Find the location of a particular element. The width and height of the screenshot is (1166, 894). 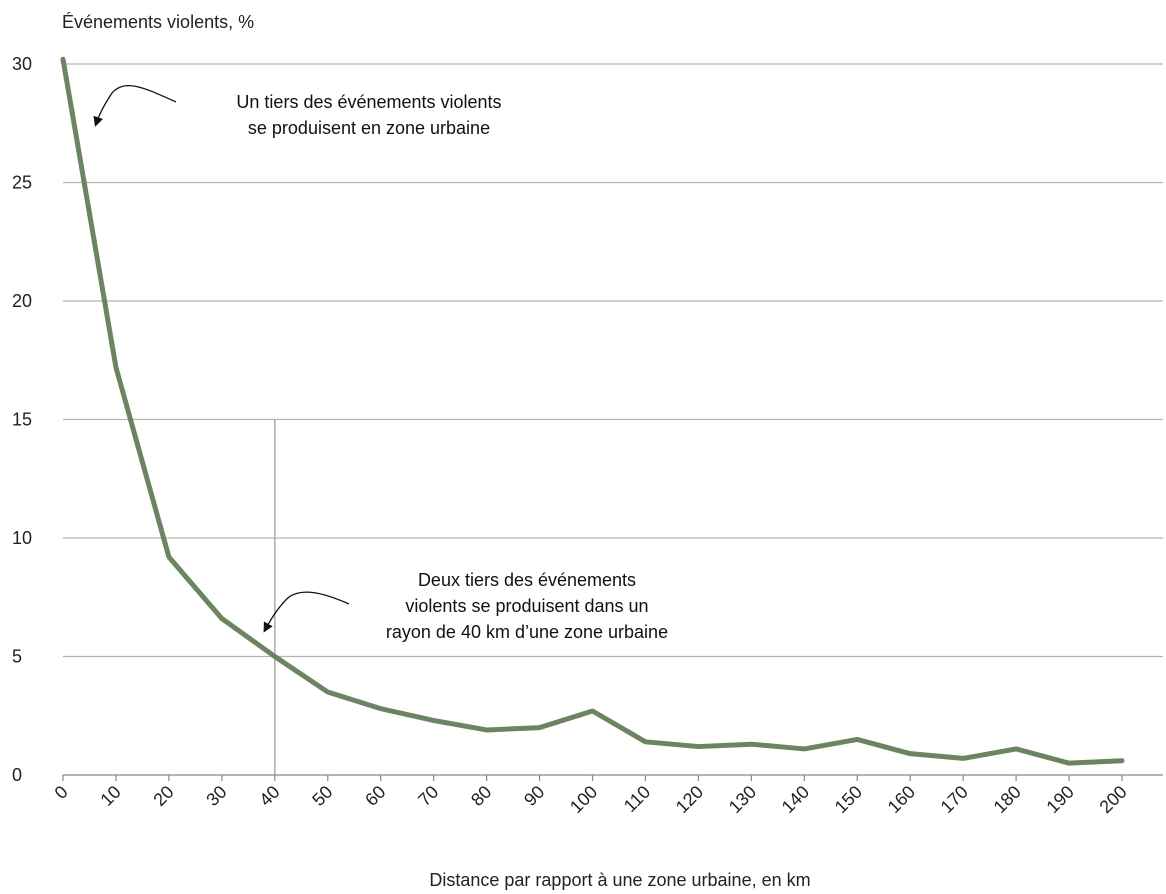

x-tick-label: 90 is located at coordinates (534, 796).